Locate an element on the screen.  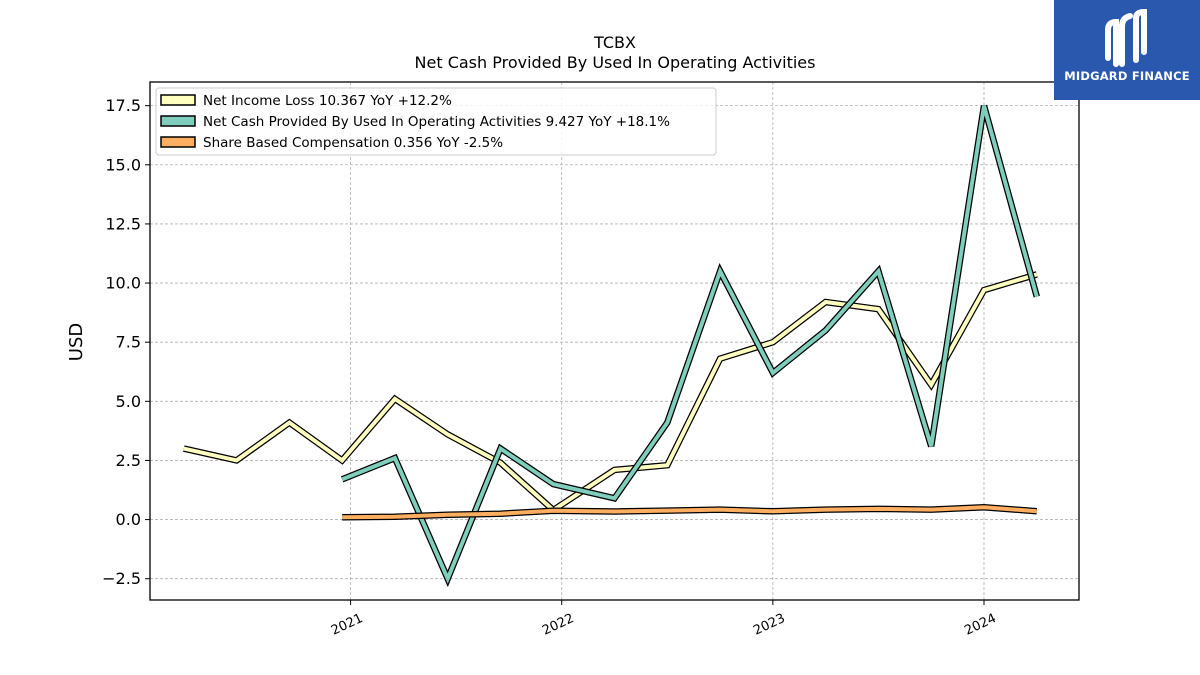
y-tick-label: 5.0 is located at coordinates (128, 401).